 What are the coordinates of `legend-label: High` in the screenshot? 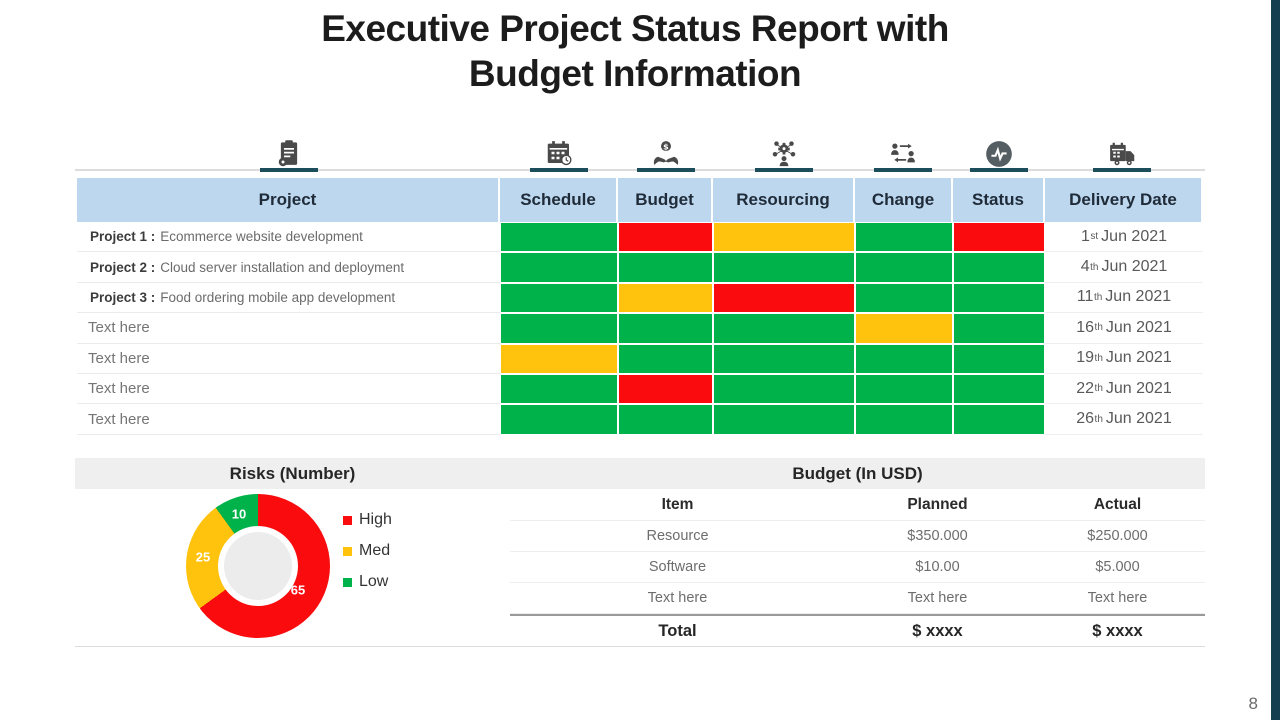 It's located at (375, 519).